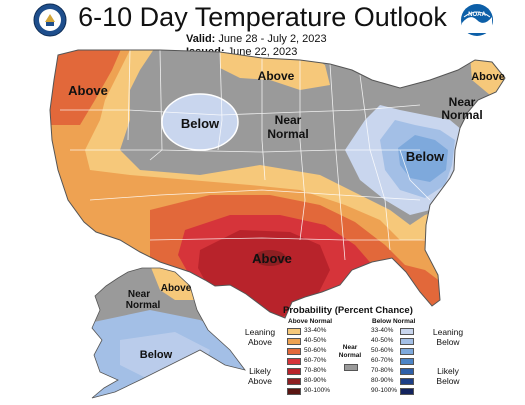 The image size is (525, 405). Describe the element at coordinates (310, 321) in the screenshot. I see `legend-above-header: Above Normal` at that location.